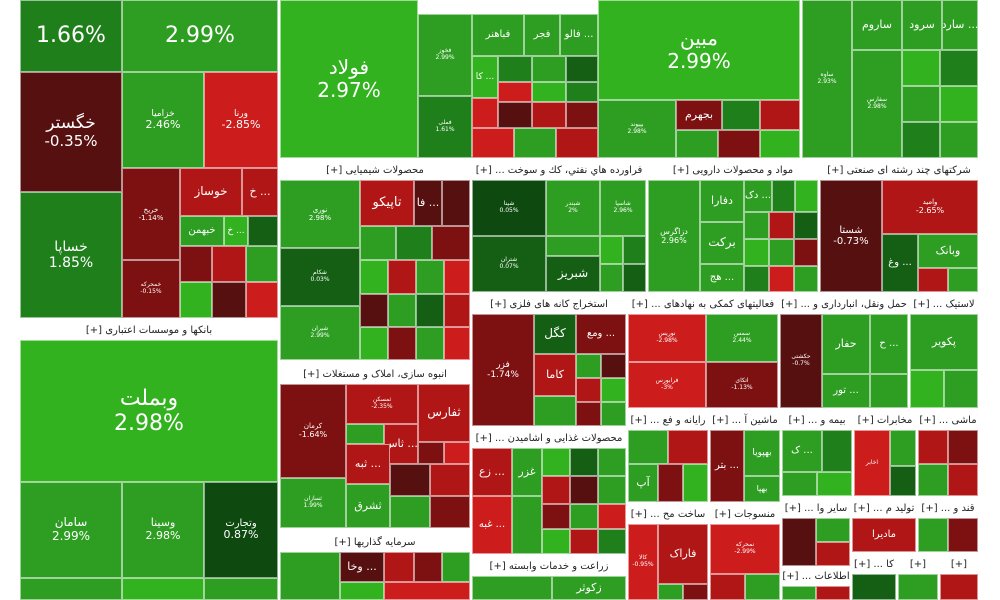  What do you see at coordinates (816, 576) in the screenshot?
I see `sector-header: اطلاعات ... [+]` at bounding box center [816, 576].